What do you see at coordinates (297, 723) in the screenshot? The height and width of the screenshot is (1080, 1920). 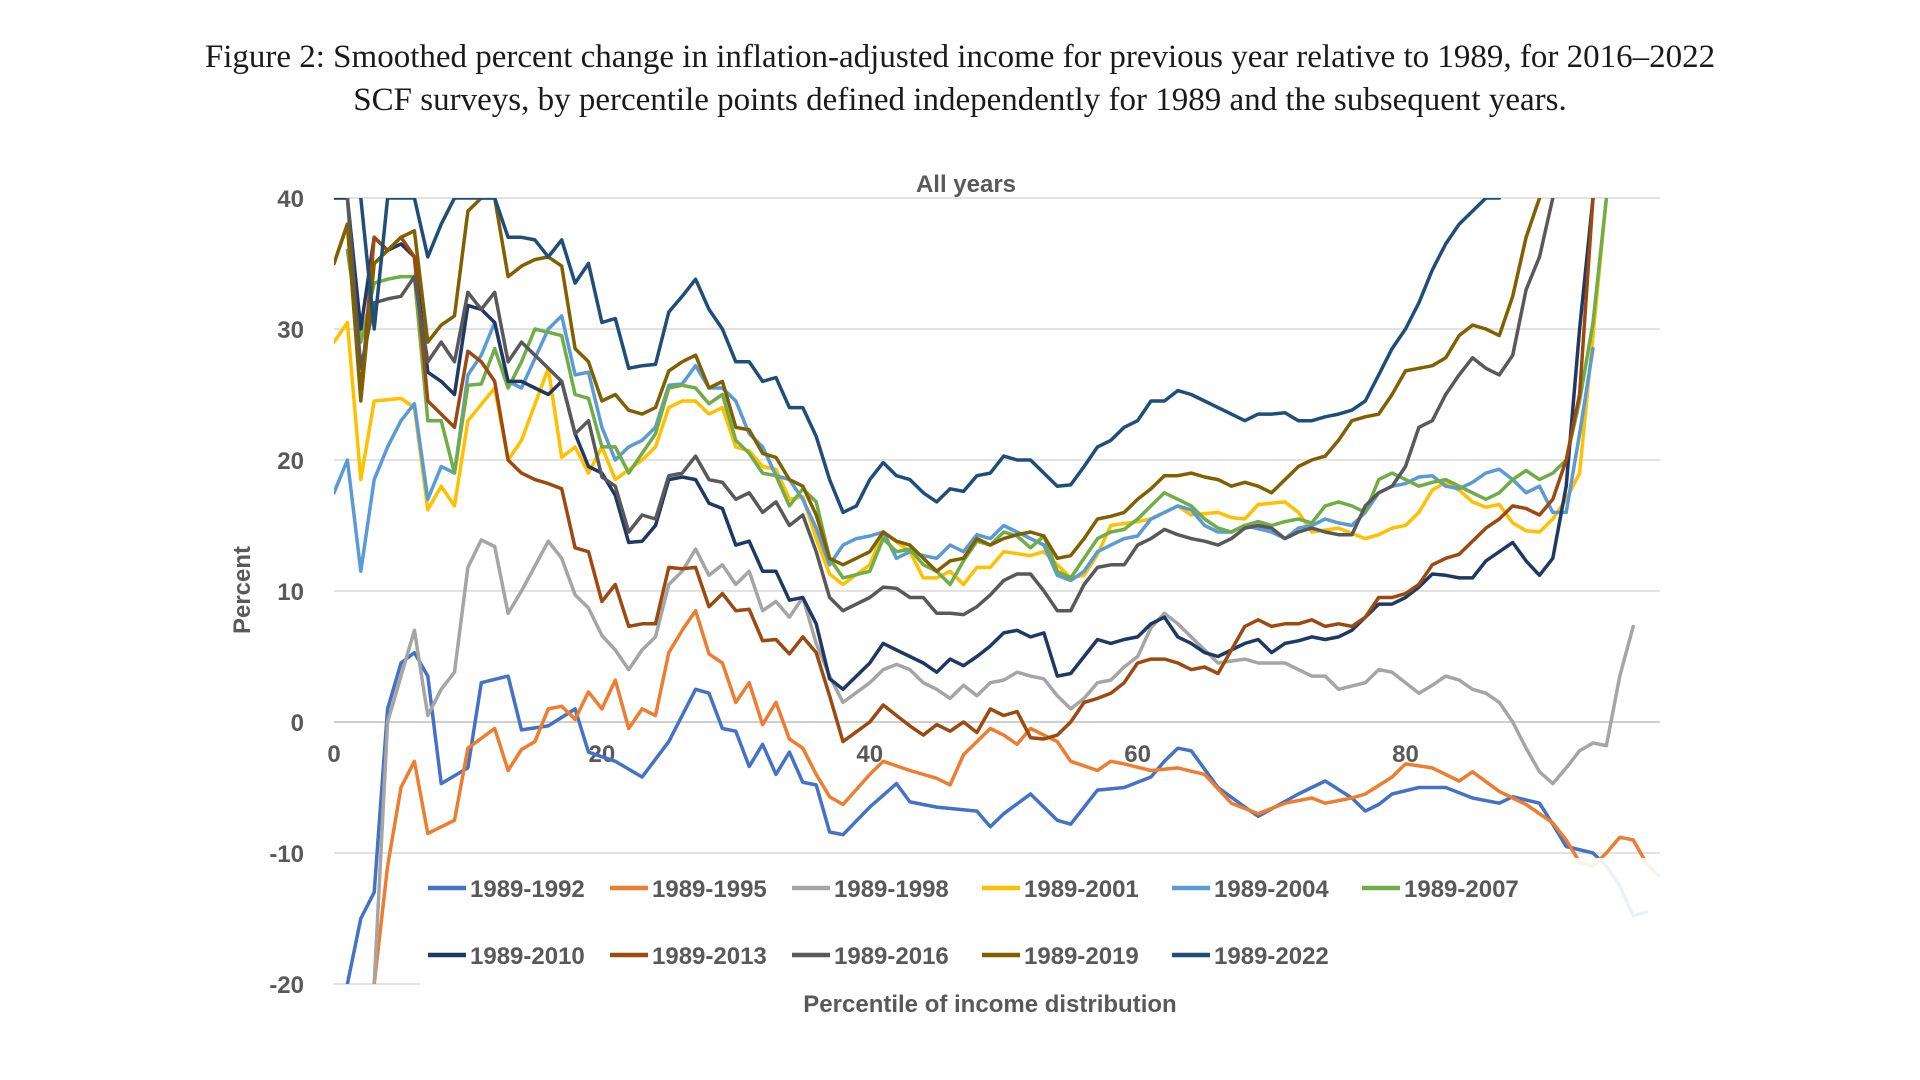 I see `y-tick-label: 0` at bounding box center [297, 723].